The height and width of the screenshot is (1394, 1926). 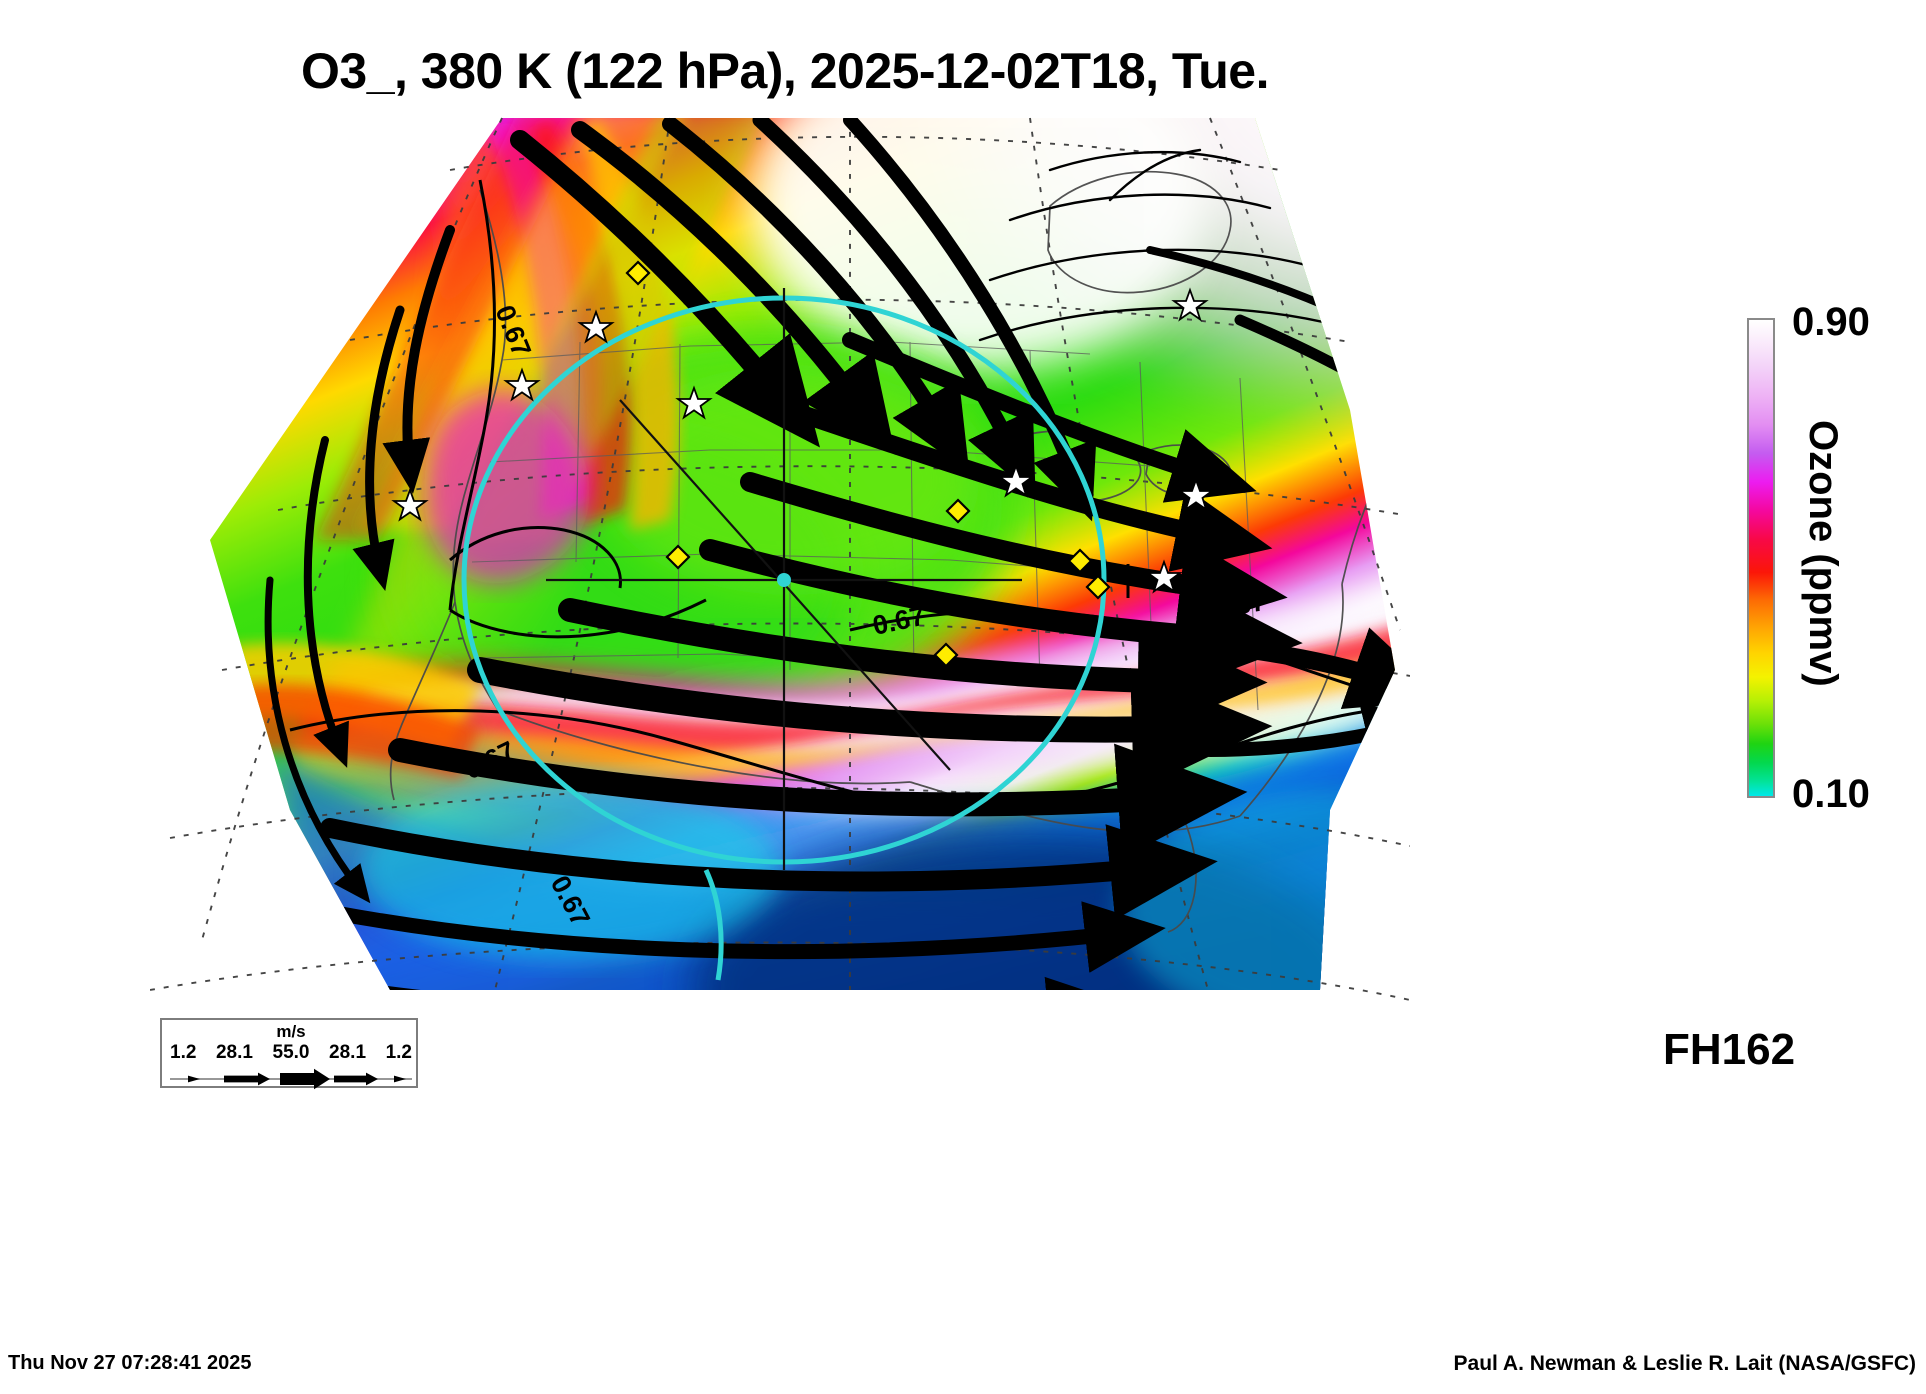 I want to click on colorbar-gradient, so click(x=1761, y=558).